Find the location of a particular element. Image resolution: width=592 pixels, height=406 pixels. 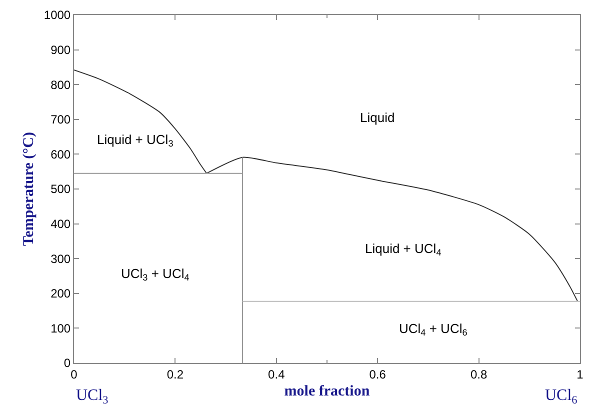

annotation: Liquid + UCl$_{4}$ is located at coordinates (403, 249).